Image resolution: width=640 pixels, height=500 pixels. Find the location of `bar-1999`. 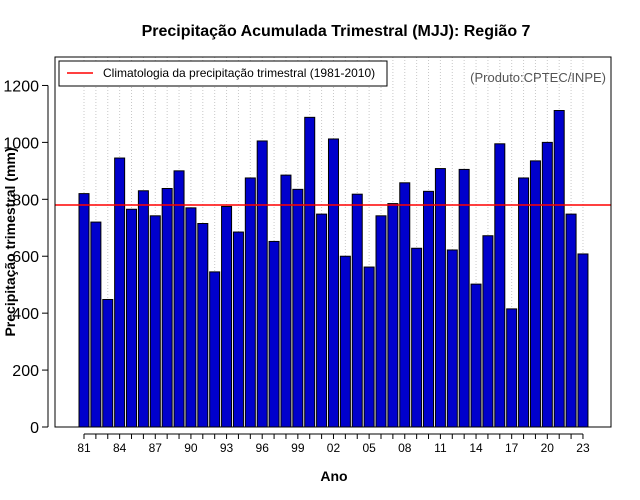

bar-1999 is located at coordinates (298, 308).